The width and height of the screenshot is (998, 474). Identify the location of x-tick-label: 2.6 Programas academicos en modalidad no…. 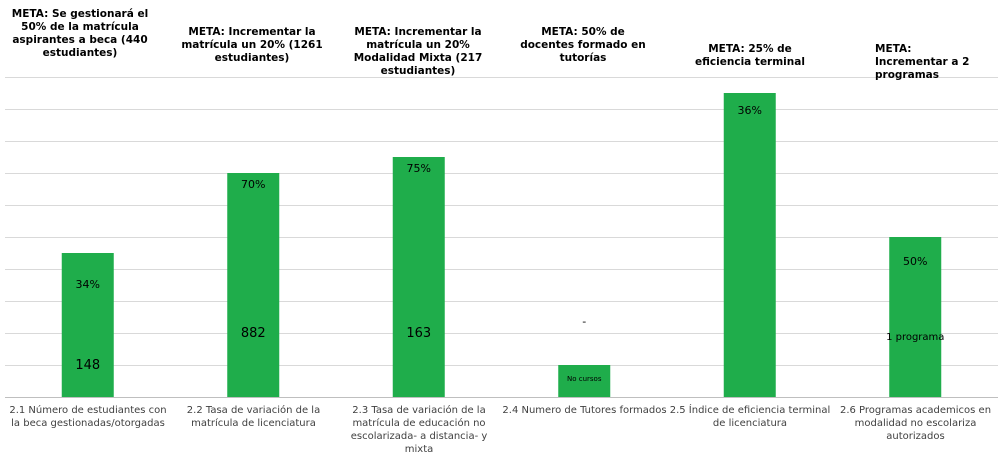
(915, 423).